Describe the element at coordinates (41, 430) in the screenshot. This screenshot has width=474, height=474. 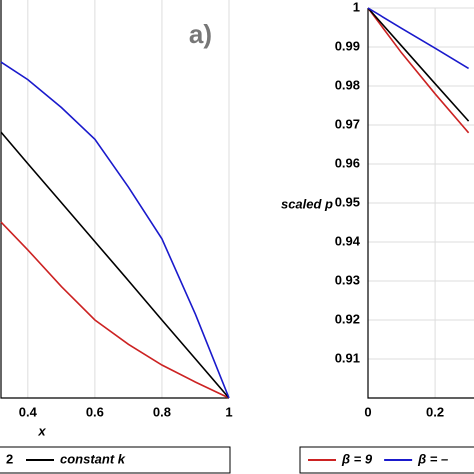
I see `x-axis-title: x` at that location.